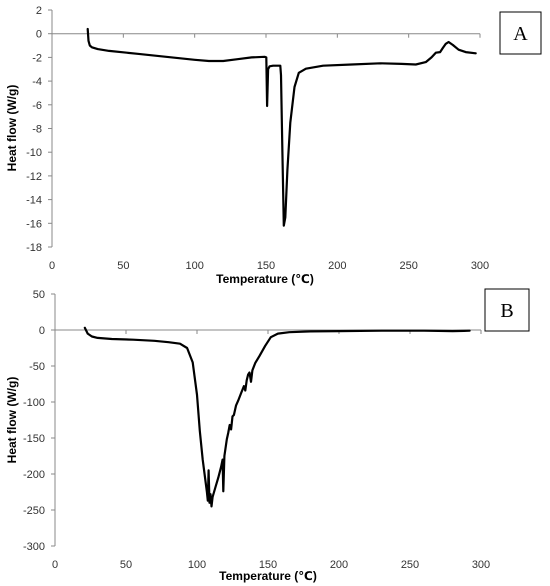  What do you see at coordinates (34, 475) in the screenshot?
I see `y-tick-label: -200` at bounding box center [34, 475].